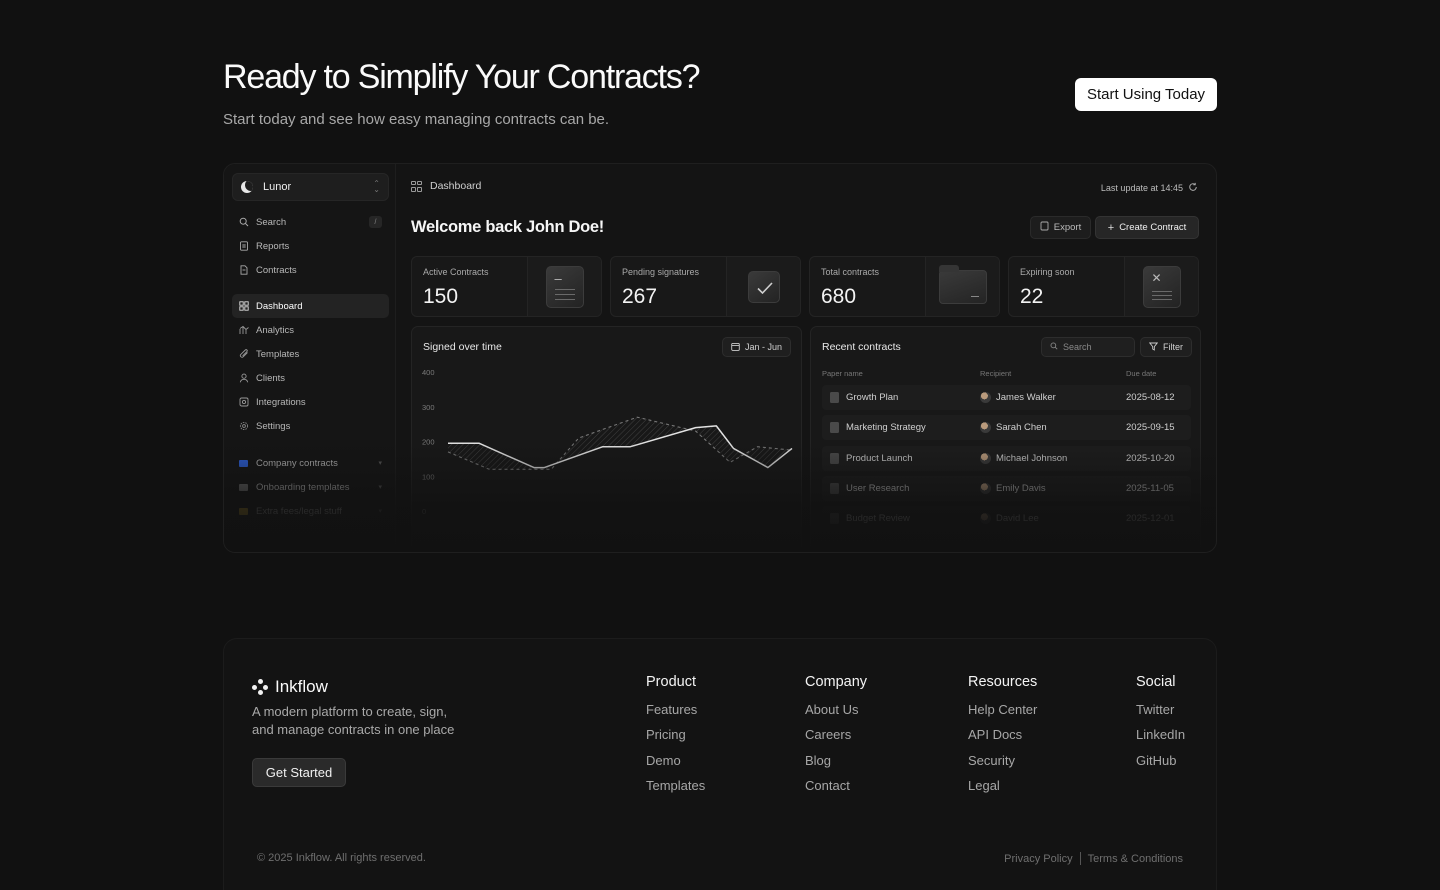 The height and width of the screenshot is (890, 1440). What do you see at coordinates (310, 222) in the screenshot?
I see `sidebar-item-search: Search /` at bounding box center [310, 222].